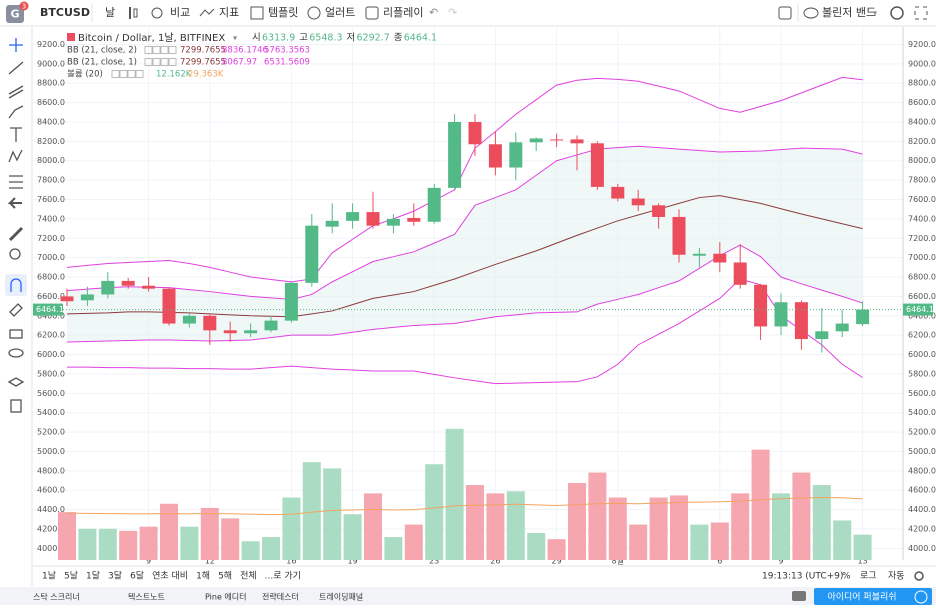  Describe the element at coordinates (16, 382) in the screenshot. I see `layers-tool` at that location.